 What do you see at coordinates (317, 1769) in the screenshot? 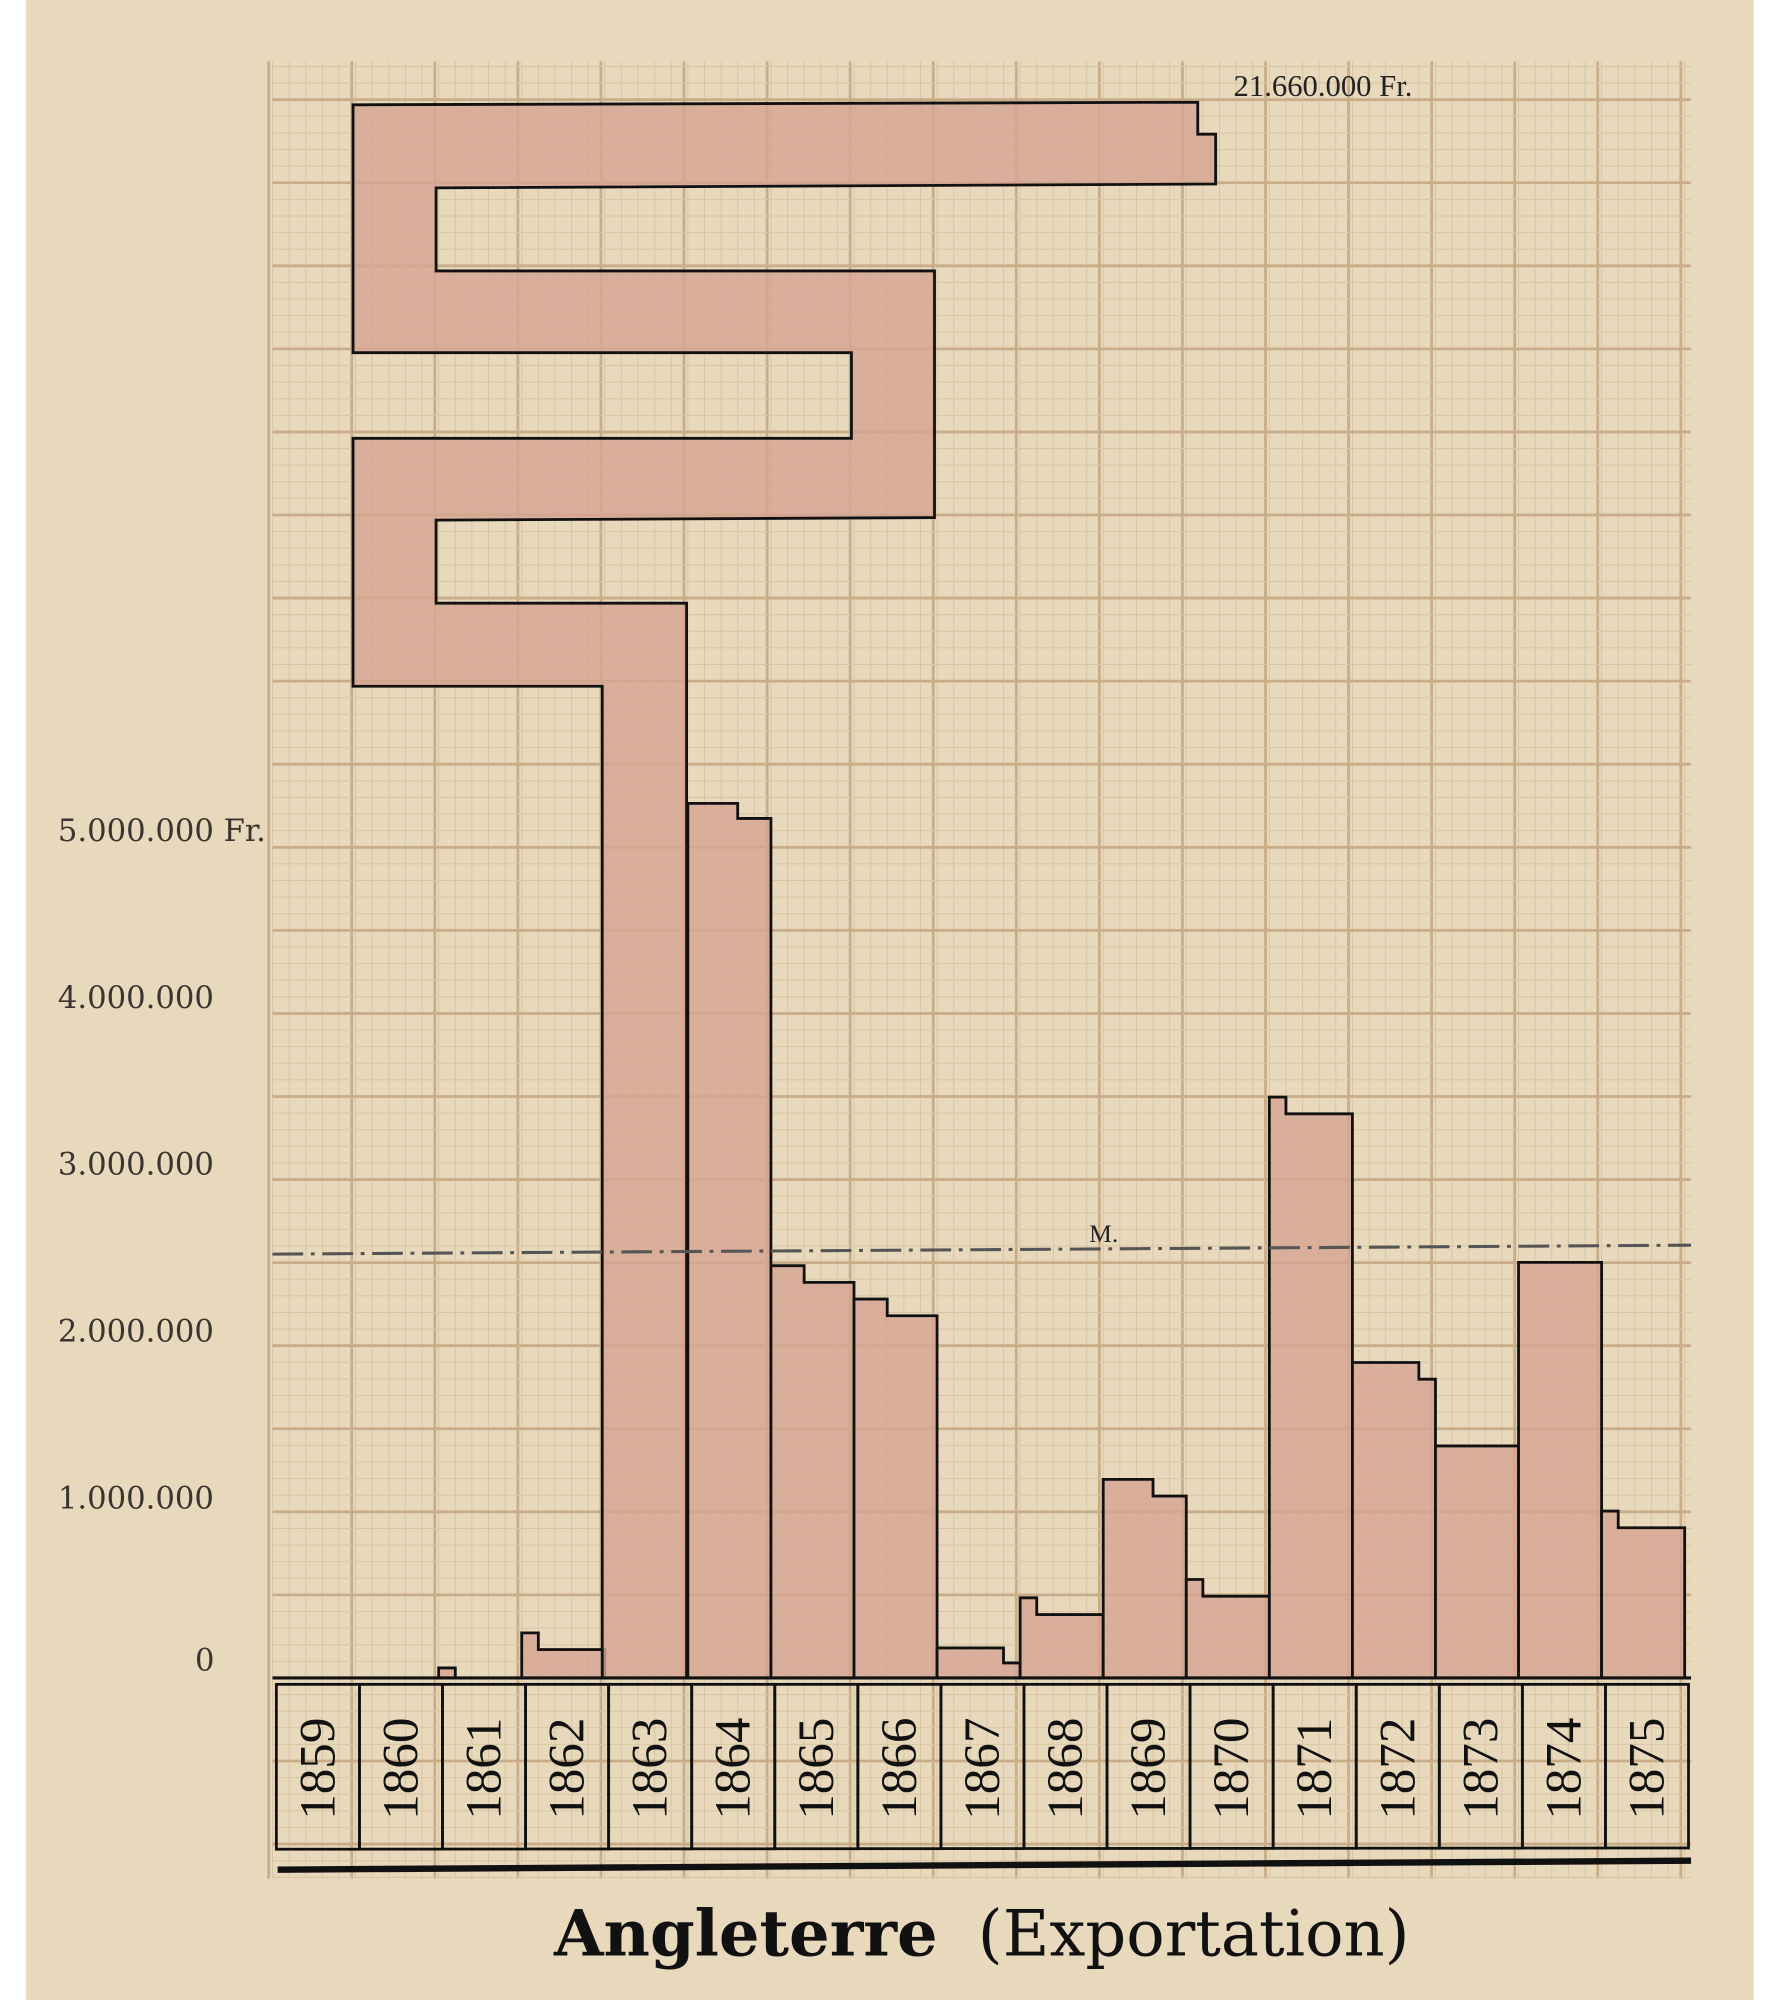
I see `x-tick-label-1859: 1859` at bounding box center [317, 1769].